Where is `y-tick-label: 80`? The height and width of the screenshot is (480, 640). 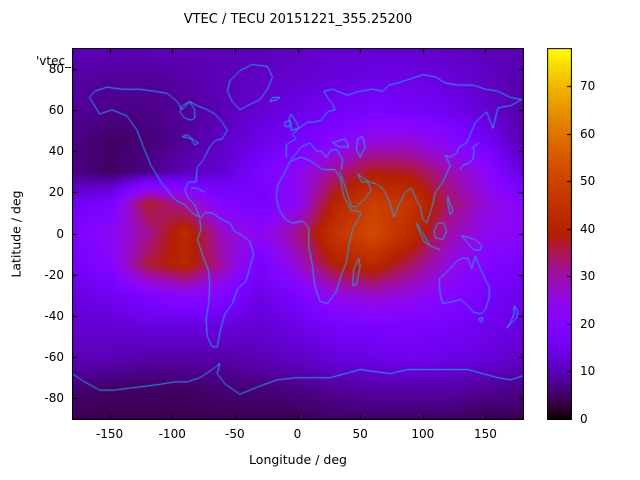
y-tick-label: 80 is located at coordinates (56, 68).